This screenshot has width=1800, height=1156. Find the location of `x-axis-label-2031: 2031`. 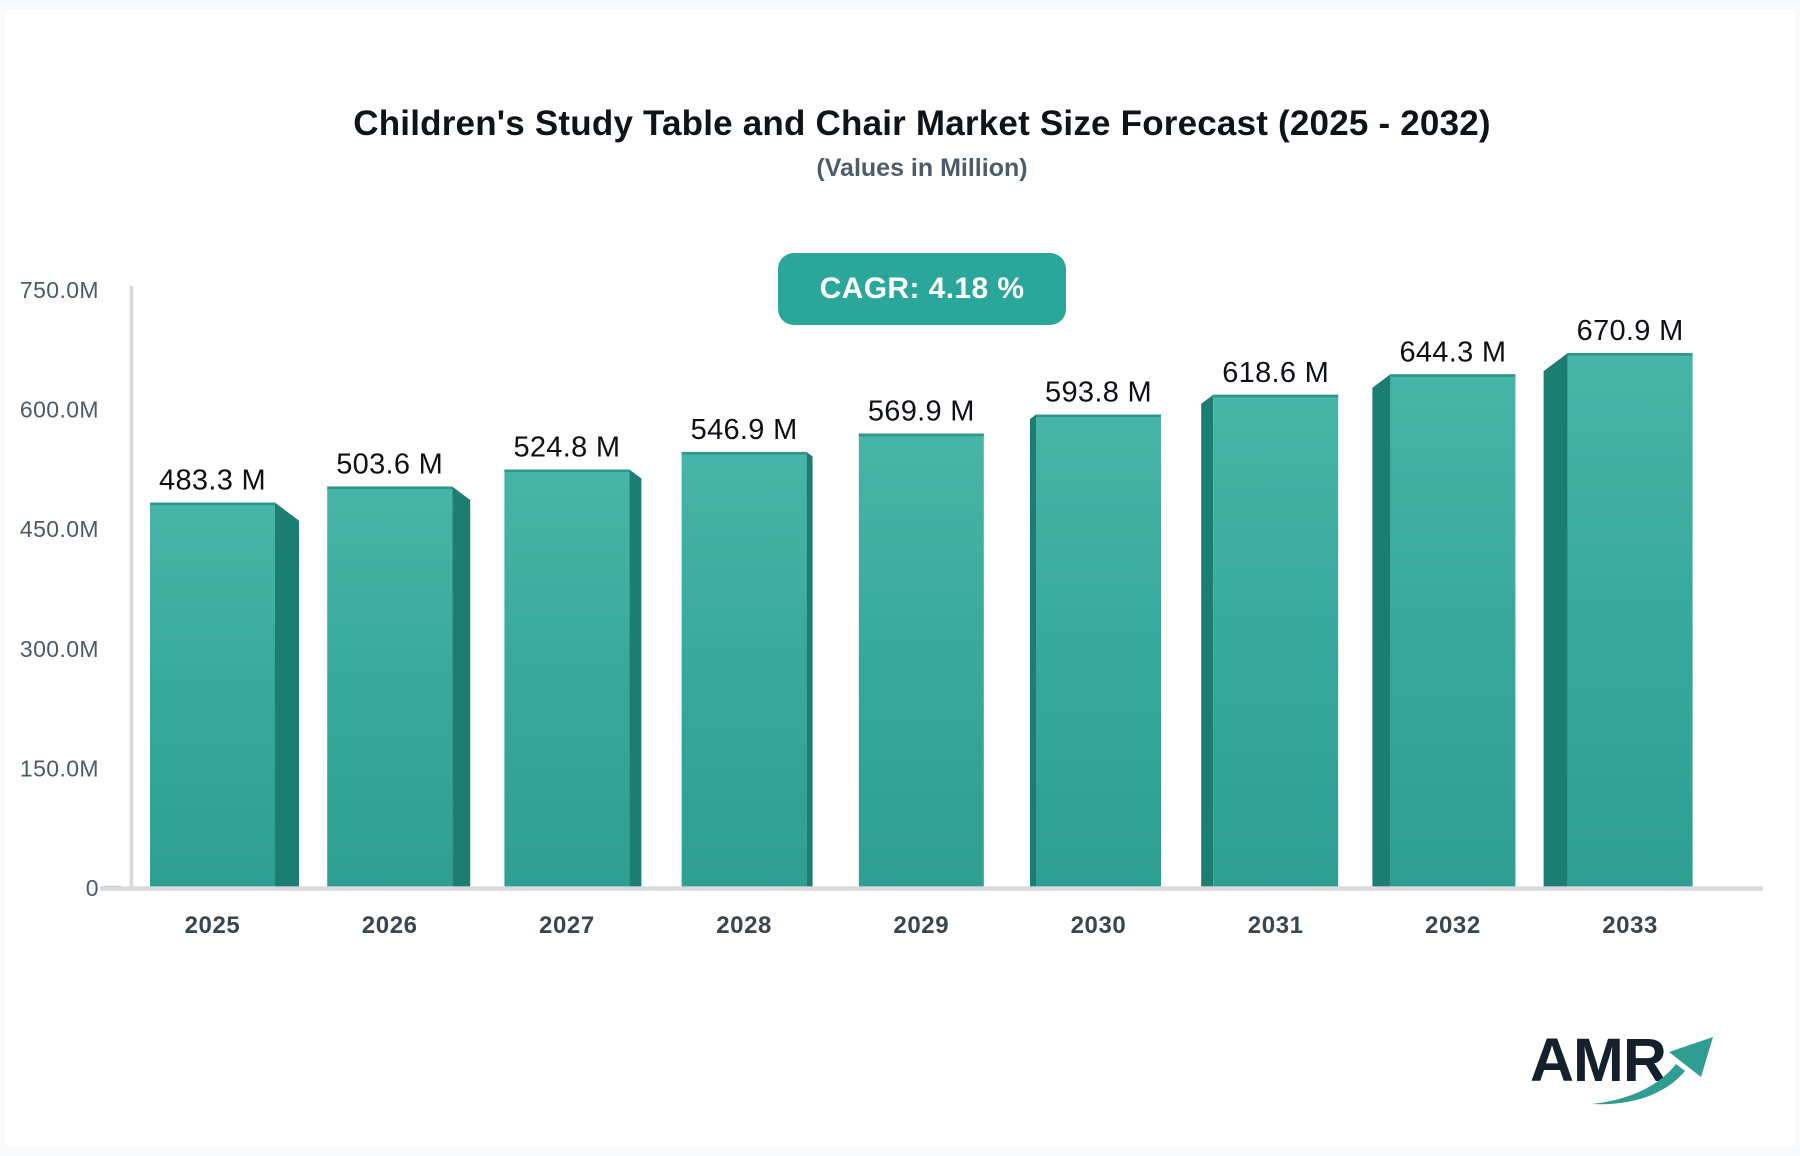

x-axis-label-2031: 2031 is located at coordinates (1276, 925).